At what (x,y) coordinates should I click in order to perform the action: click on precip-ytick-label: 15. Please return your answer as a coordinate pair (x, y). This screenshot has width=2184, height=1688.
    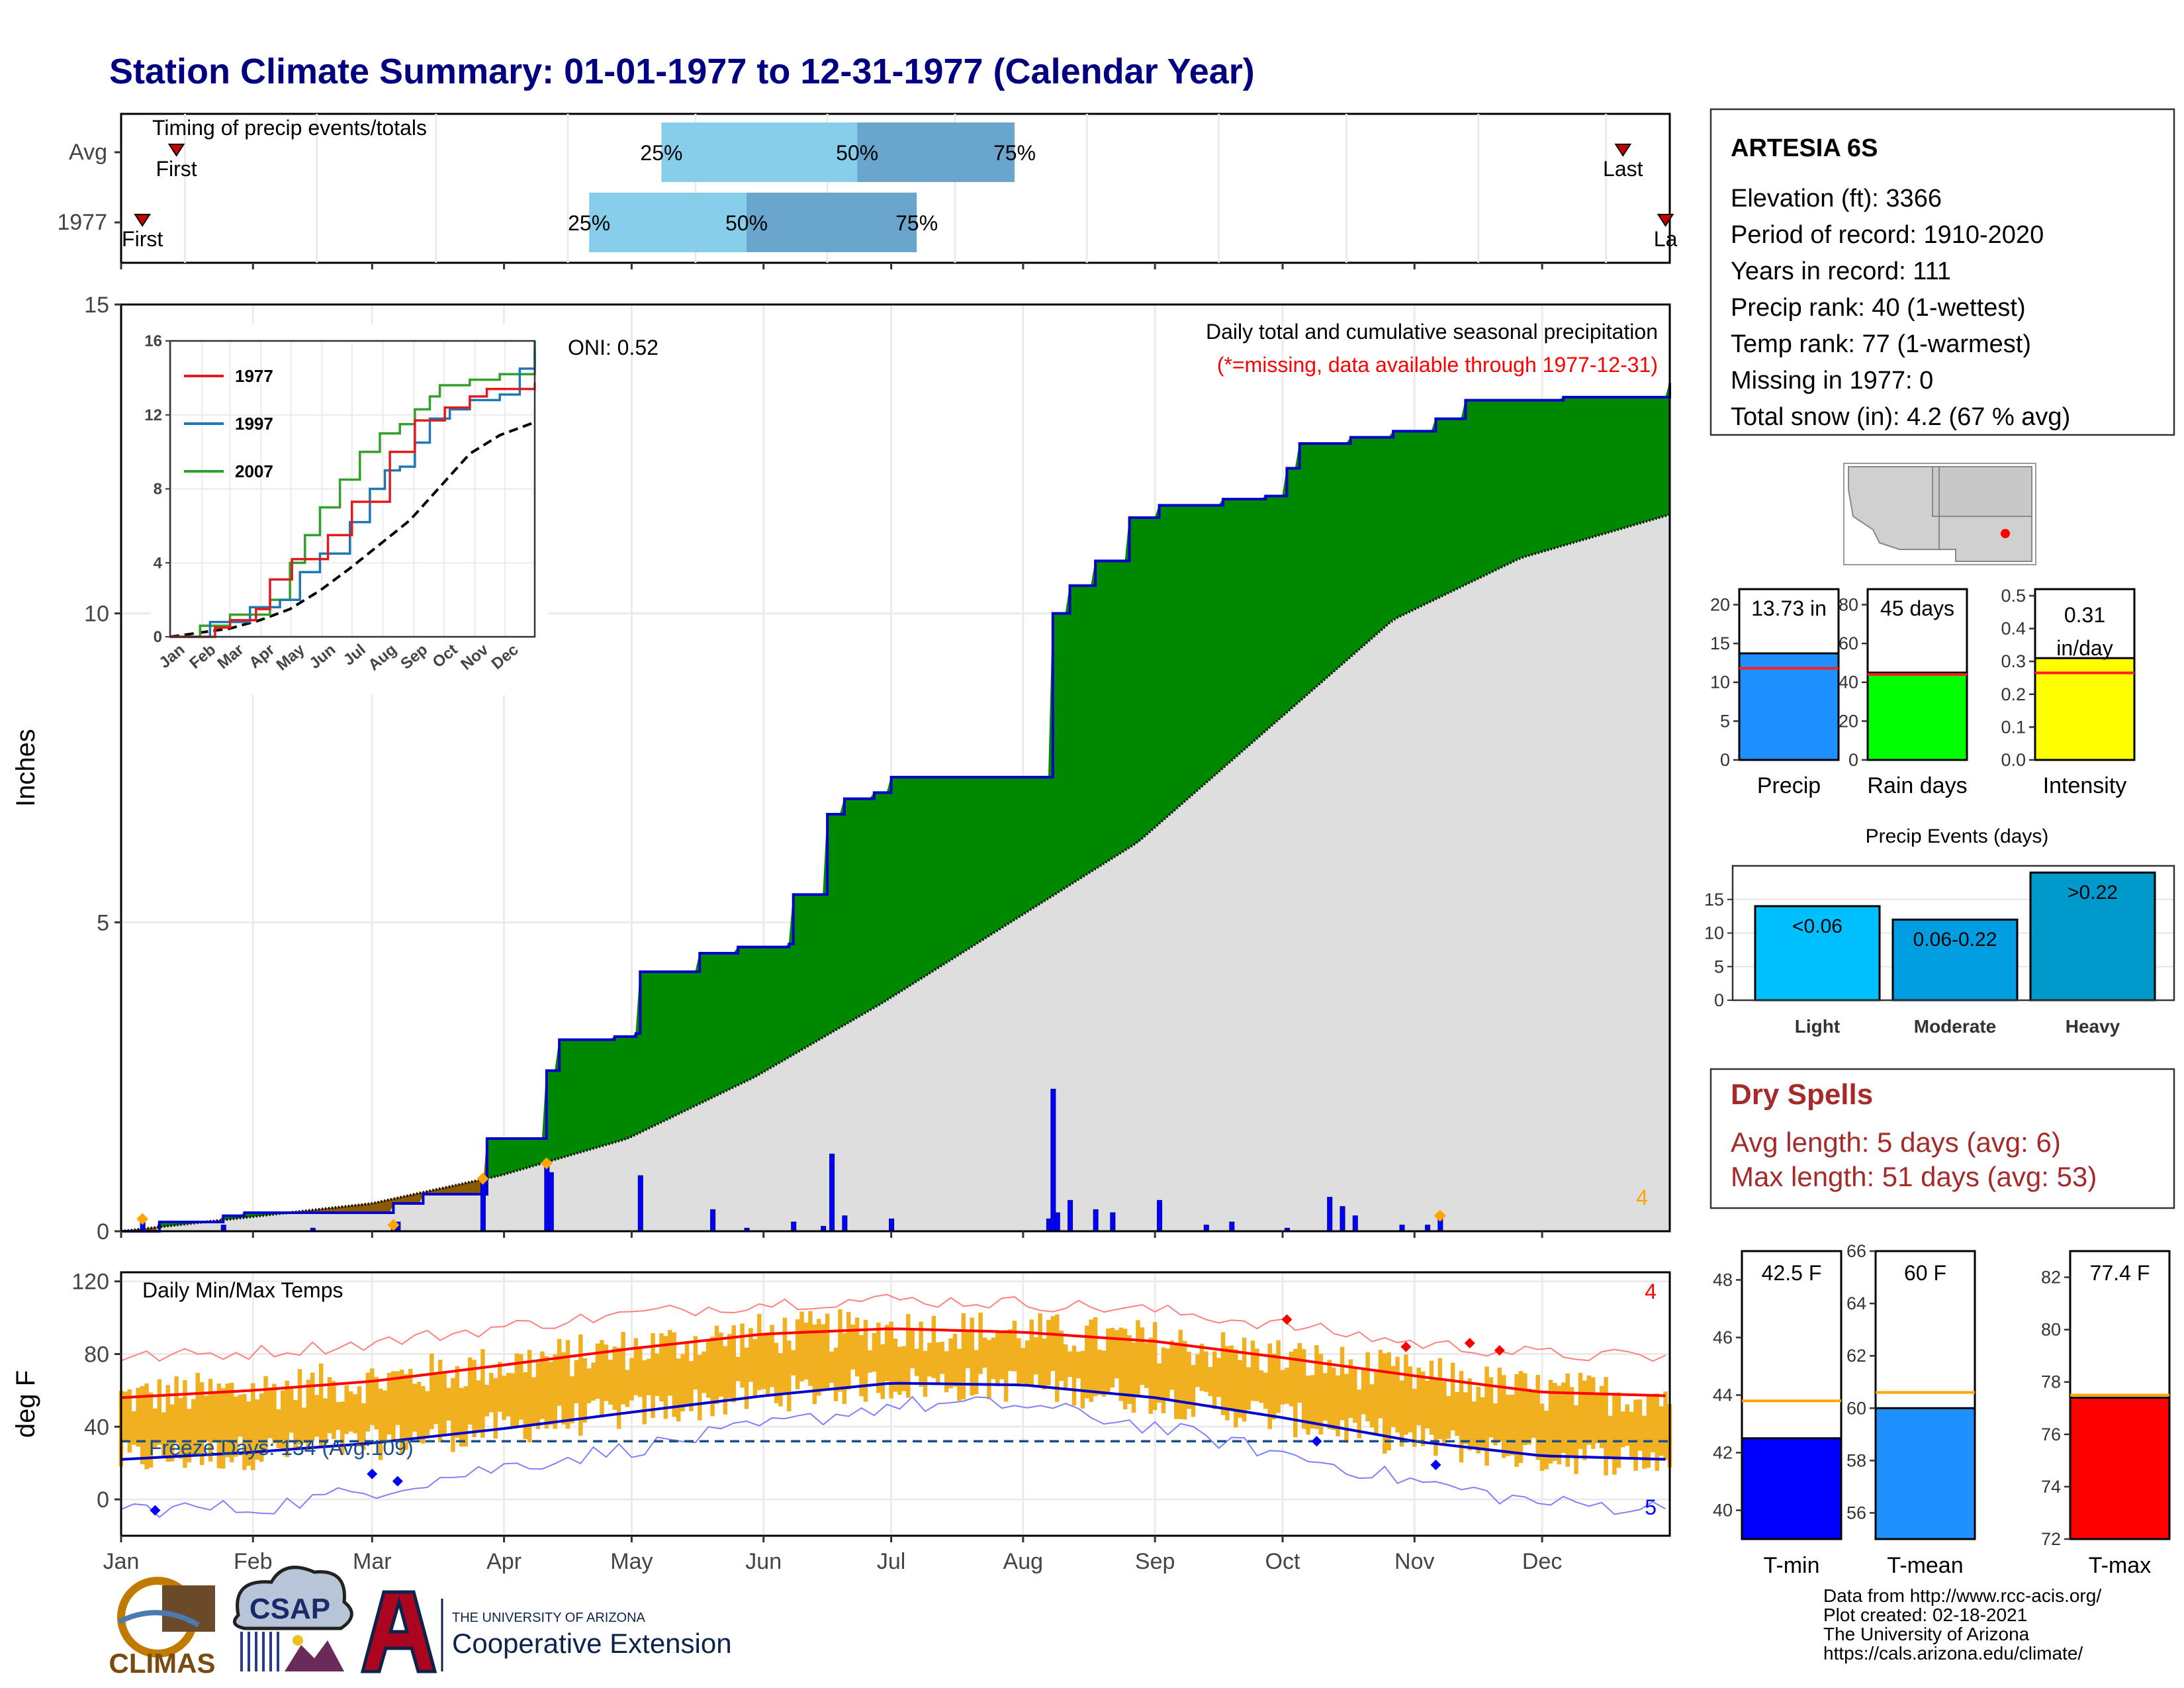
    Looking at the image, I should click on (97, 305).